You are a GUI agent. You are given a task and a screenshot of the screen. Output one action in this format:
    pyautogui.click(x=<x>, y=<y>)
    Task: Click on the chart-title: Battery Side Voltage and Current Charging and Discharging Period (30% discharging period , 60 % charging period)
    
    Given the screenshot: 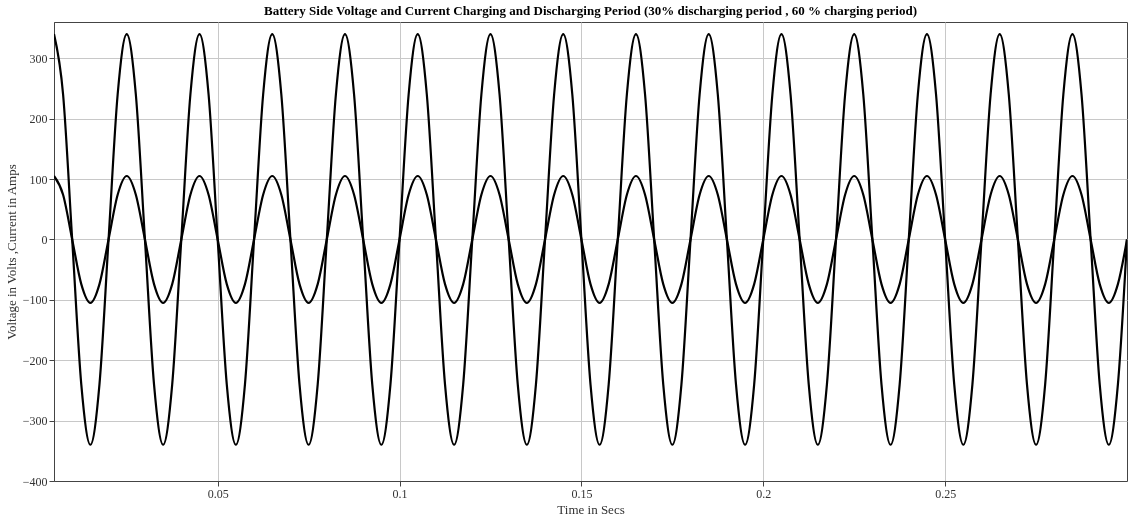 What is the action you would take?
    pyautogui.click(x=590, y=10)
    